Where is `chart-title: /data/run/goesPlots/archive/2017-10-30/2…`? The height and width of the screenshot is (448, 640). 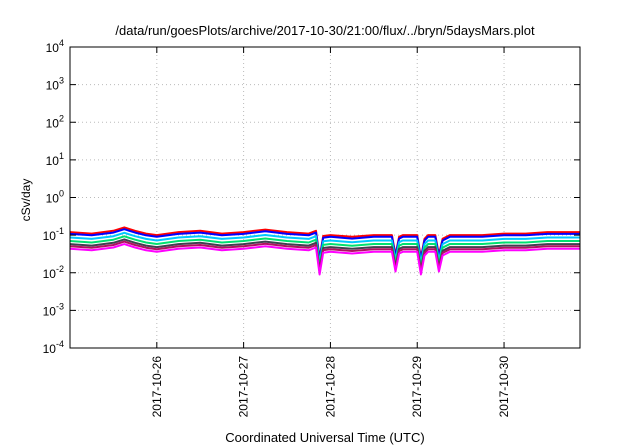 chart-title: /data/run/goesPlots/archive/2017-10-30/2… is located at coordinates (325, 30).